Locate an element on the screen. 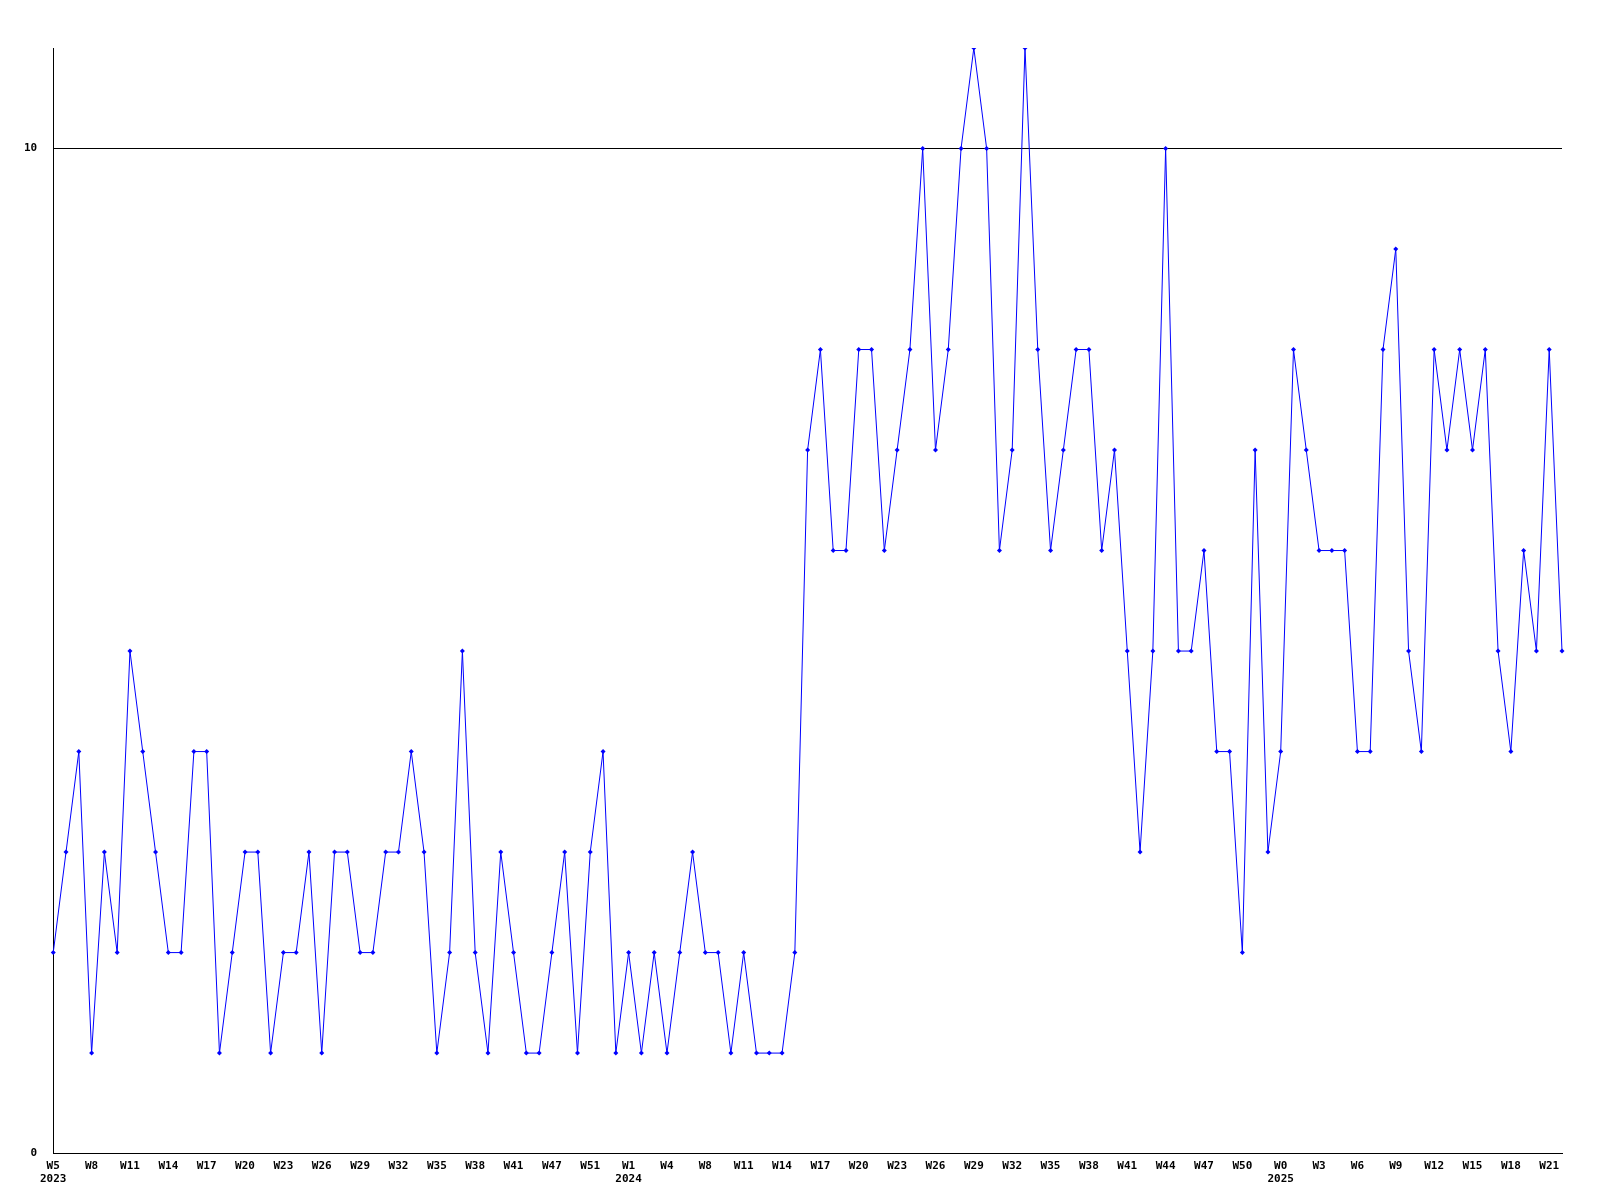 The height and width of the screenshot is (1200, 1600). x-tick-label: W50 is located at coordinates (1242, 1166).